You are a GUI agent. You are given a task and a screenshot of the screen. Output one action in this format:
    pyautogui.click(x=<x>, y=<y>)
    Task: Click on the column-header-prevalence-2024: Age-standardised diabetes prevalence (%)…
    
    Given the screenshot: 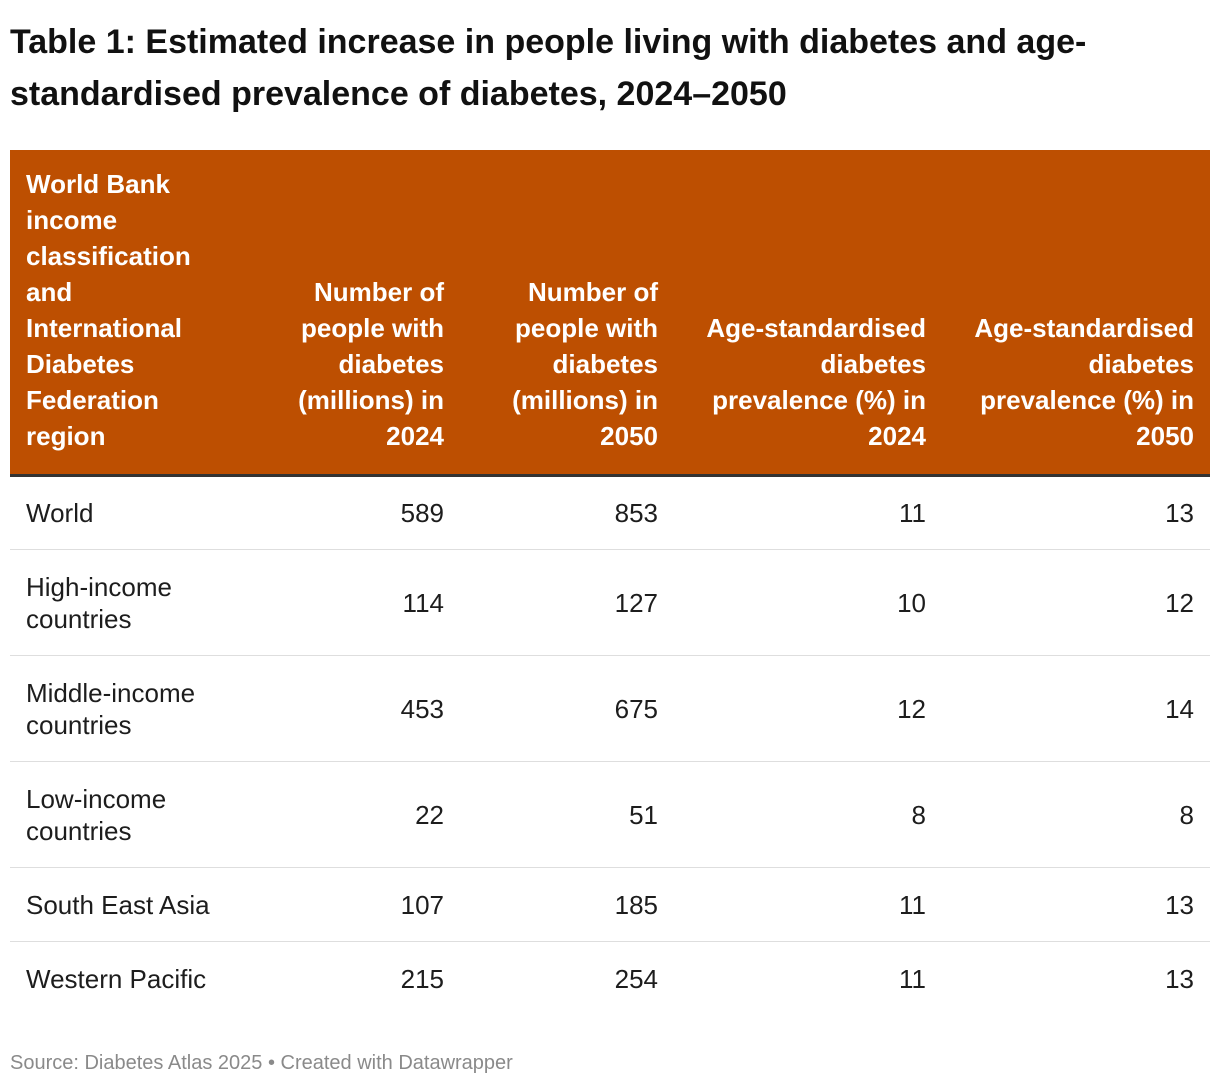 What is the action you would take?
    pyautogui.click(x=808, y=313)
    